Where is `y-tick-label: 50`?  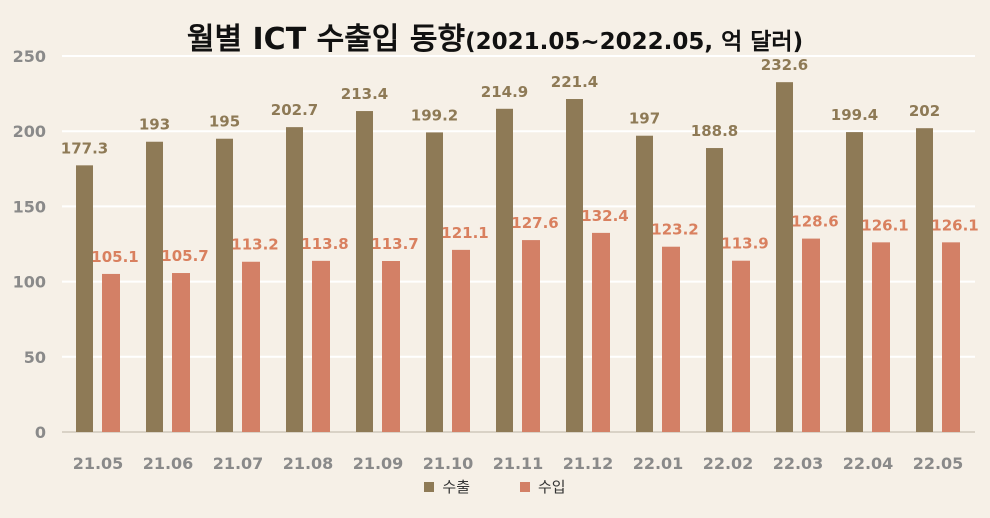
y-tick-label: 50 is located at coordinates (35, 357).